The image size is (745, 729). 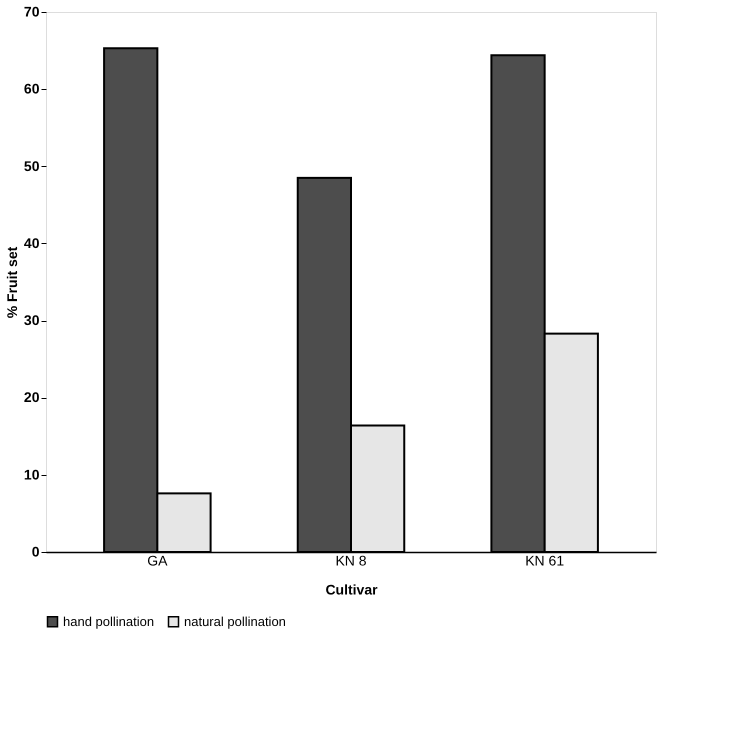 What do you see at coordinates (32, 397) in the screenshot?
I see `y-tick-label: 20` at bounding box center [32, 397].